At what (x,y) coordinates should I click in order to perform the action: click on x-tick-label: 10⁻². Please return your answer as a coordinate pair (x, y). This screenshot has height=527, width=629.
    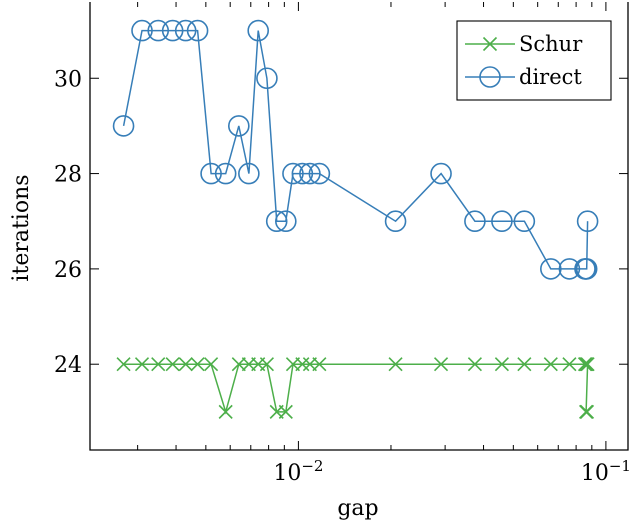
    Looking at the image, I should click on (298, 471).